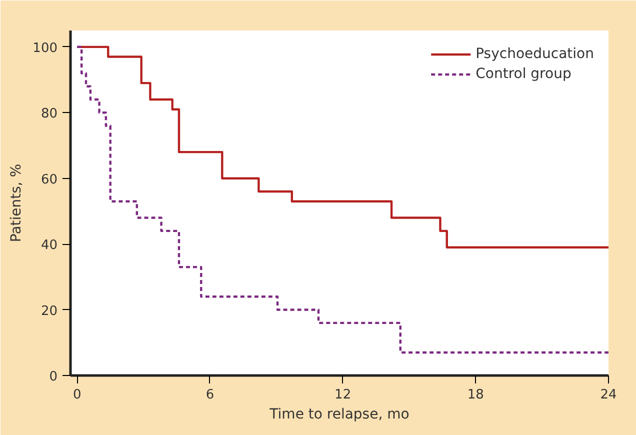 The width and height of the screenshot is (636, 435). Describe the element at coordinates (210, 395) in the screenshot. I see `x-tick-label: 6` at that location.